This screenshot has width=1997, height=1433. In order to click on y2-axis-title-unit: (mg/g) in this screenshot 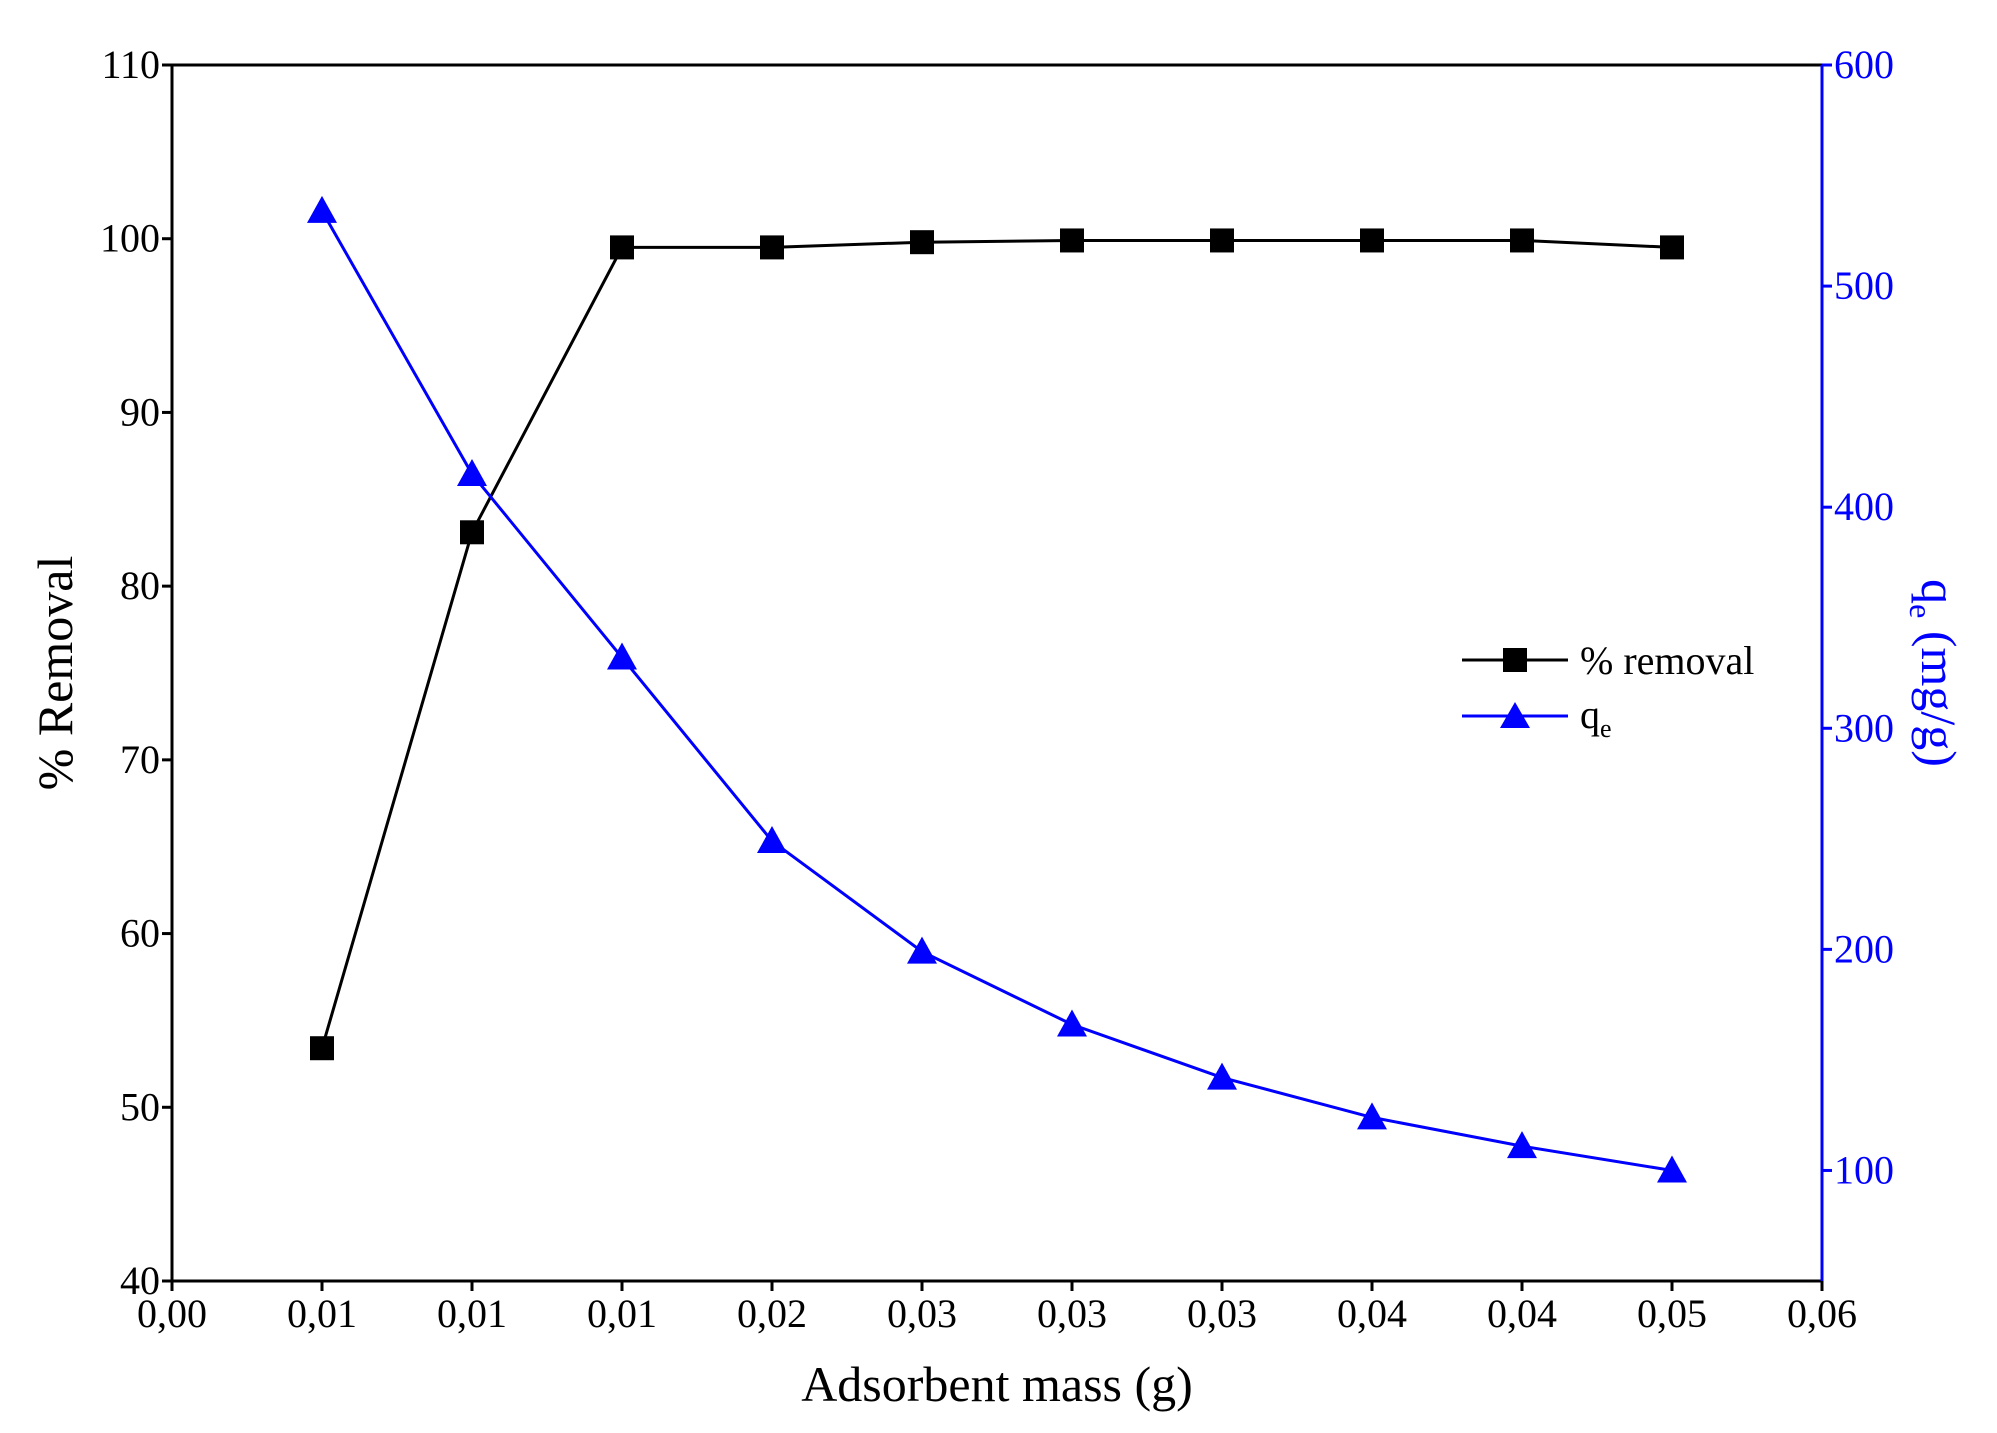, I will do `click(1939, 692)`.